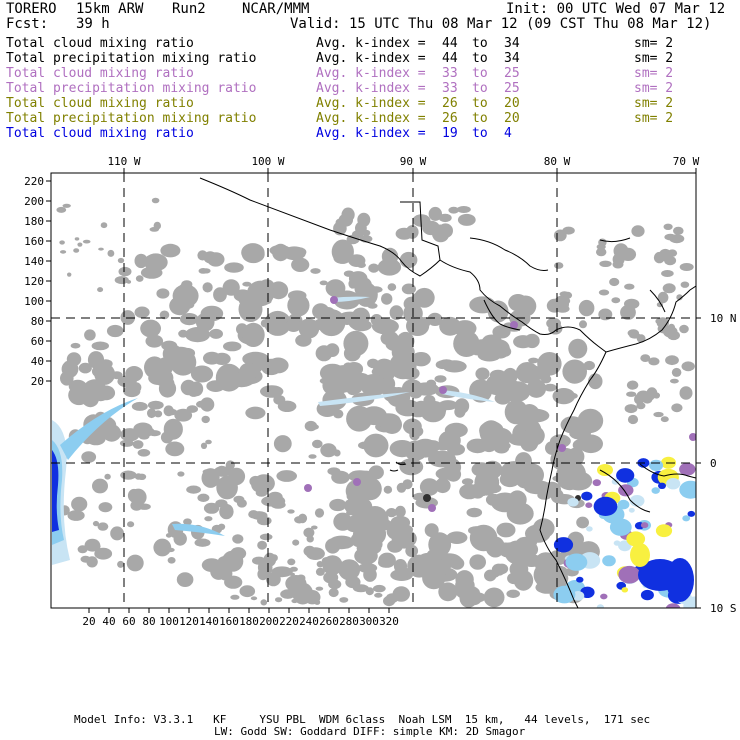 The image size is (740, 740). I want to click on latitude-label: 10 N, so click(723, 318).